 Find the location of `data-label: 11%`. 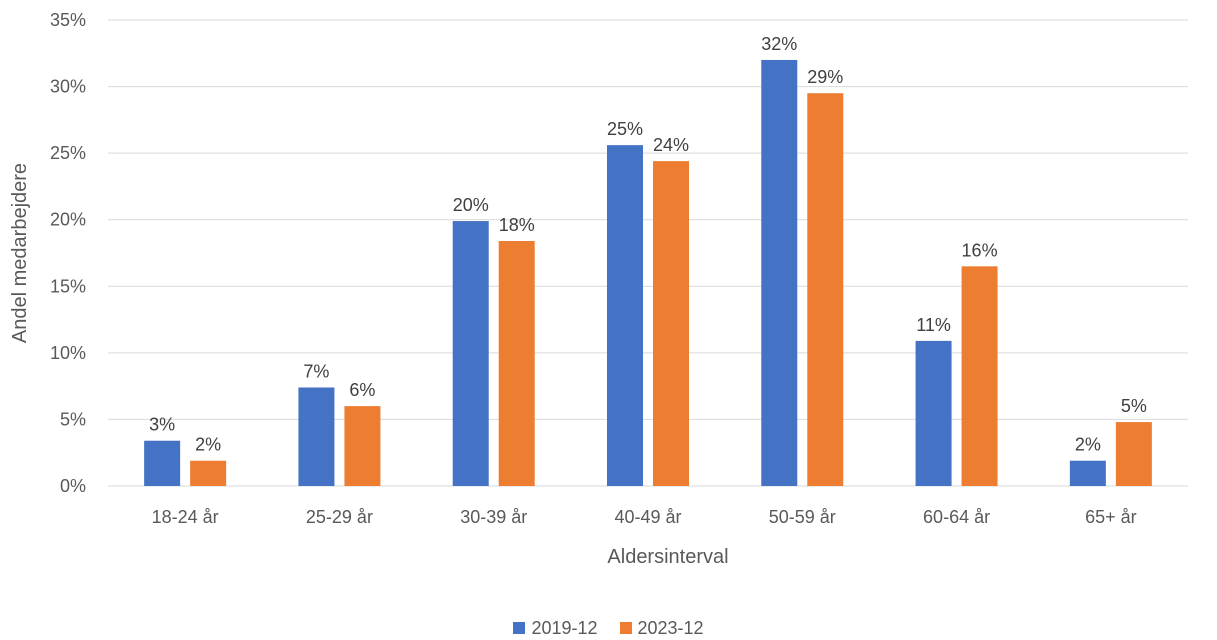

data-label: 11% is located at coordinates (933, 325).